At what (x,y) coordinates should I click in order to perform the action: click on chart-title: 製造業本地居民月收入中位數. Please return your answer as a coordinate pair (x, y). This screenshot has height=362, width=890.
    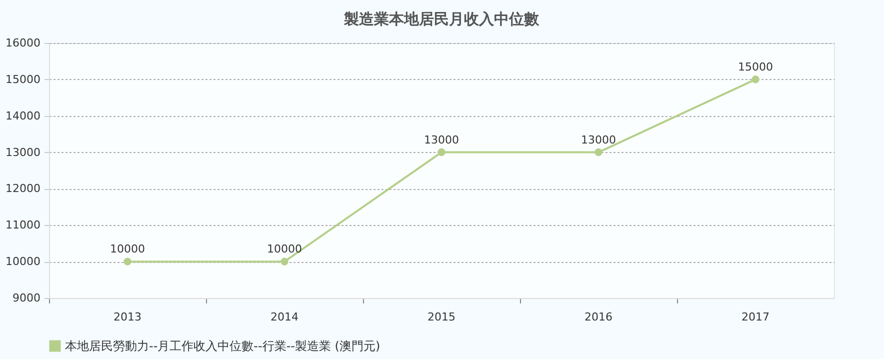
    Looking at the image, I should click on (441, 19).